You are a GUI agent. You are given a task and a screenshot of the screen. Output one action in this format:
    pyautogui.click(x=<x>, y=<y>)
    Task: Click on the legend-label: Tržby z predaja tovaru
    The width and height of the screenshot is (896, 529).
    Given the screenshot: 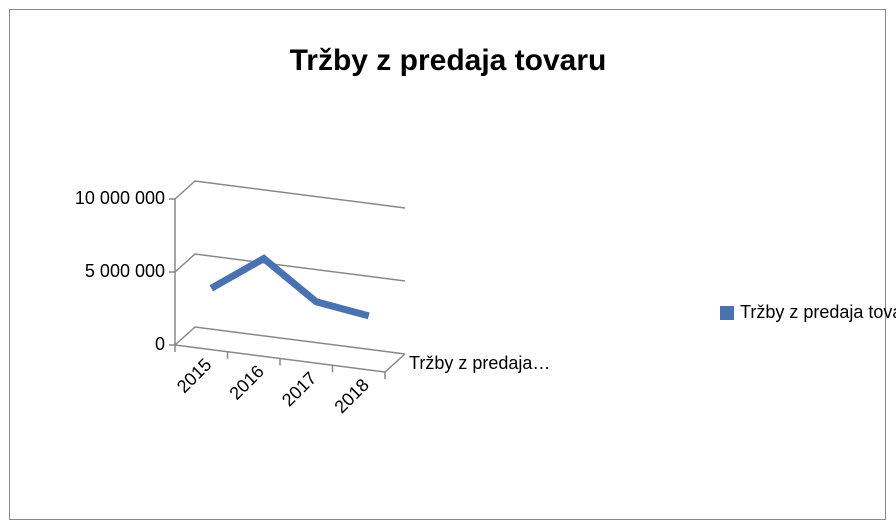 What is the action you would take?
    pyautogui.click(x=818, y=312)
    